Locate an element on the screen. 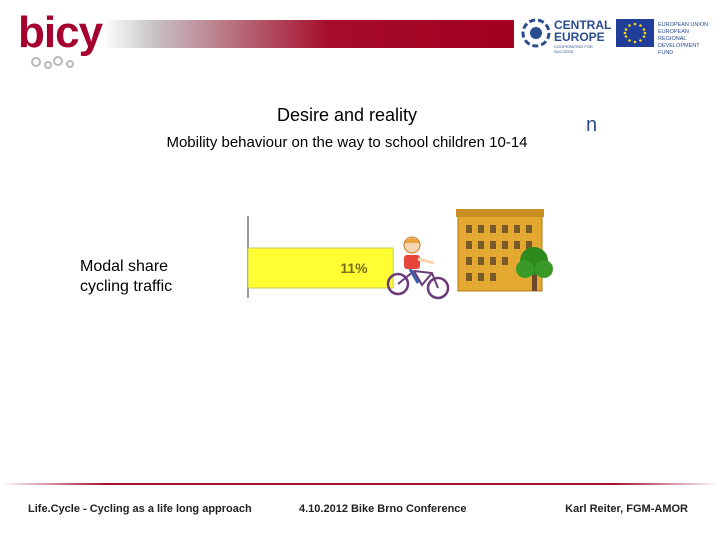 The width and height of the screenshot is (720, 540). ce-sub: COOPERATING FOR SUCCESS is located at coordinates (583, 49).